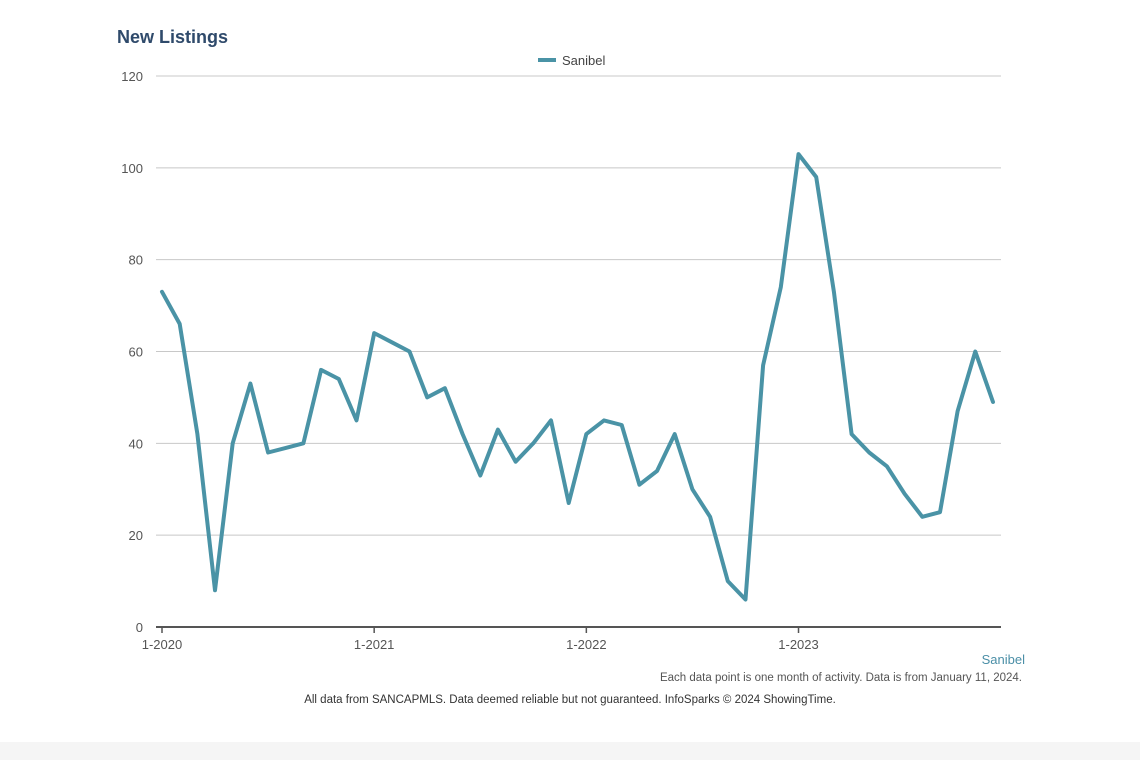  I want to click on y-tick-label: 60, so click(136, 352).